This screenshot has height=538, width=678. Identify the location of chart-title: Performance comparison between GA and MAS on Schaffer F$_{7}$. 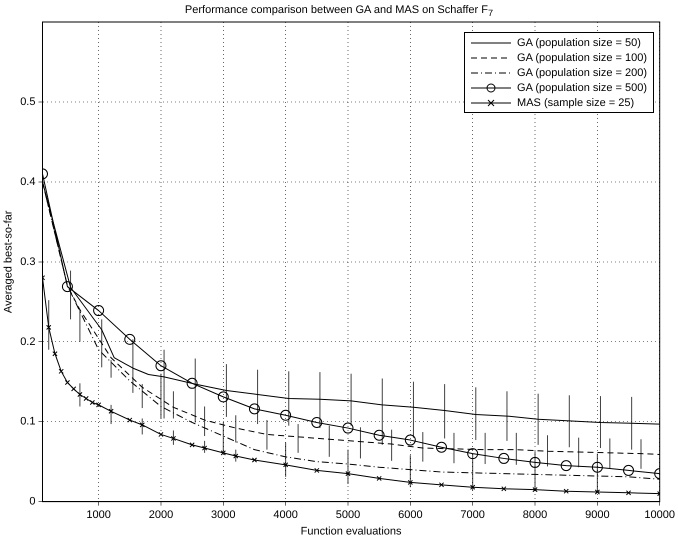
(339, 11).